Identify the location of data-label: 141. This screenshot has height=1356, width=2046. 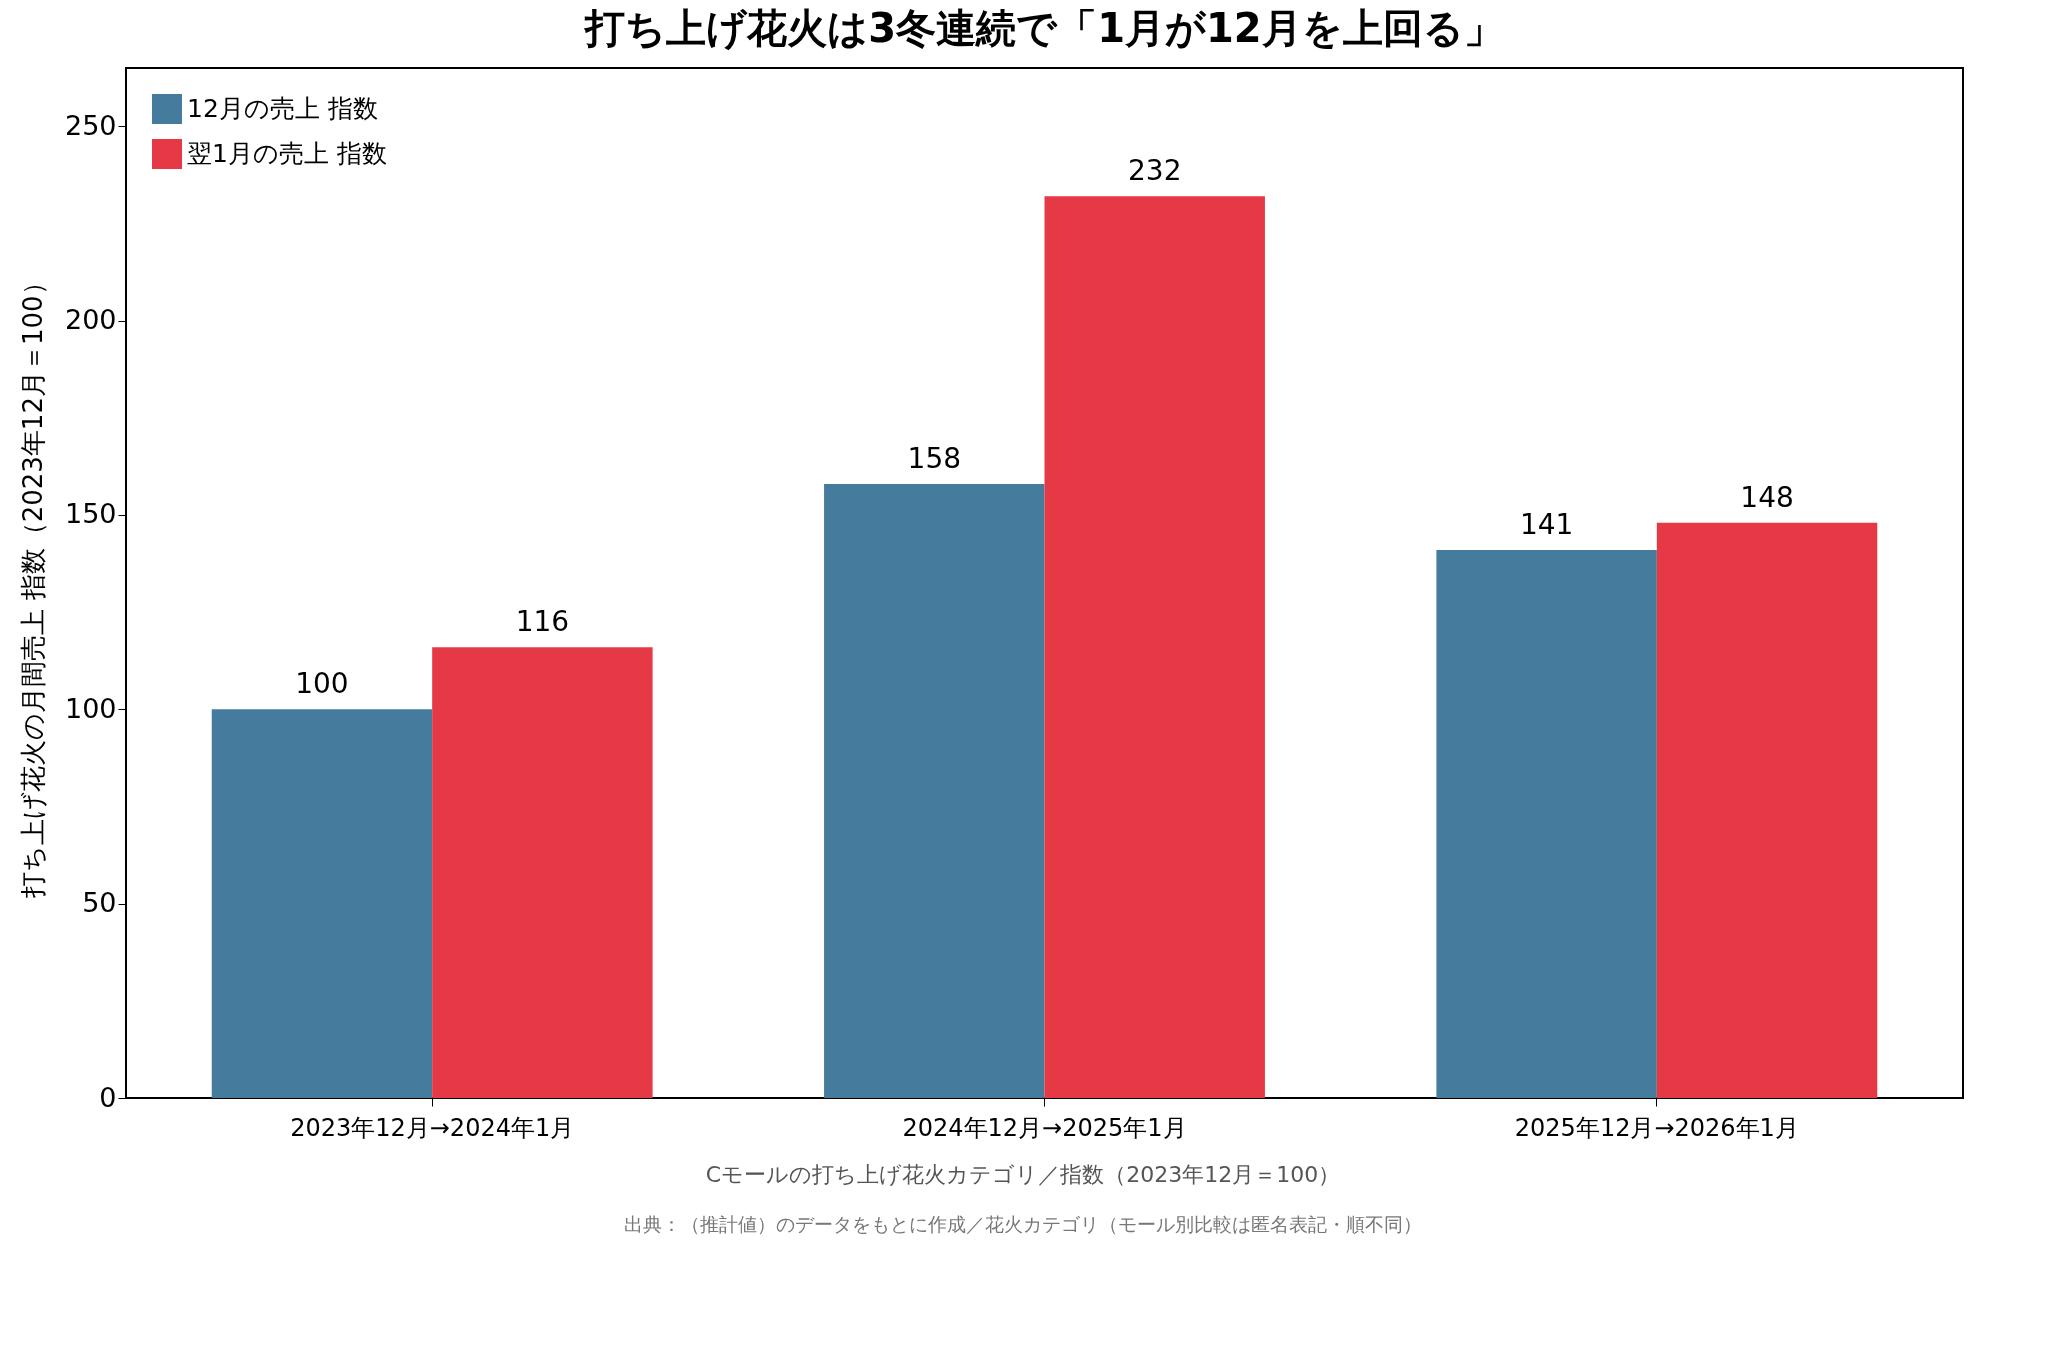
(1546, 524).